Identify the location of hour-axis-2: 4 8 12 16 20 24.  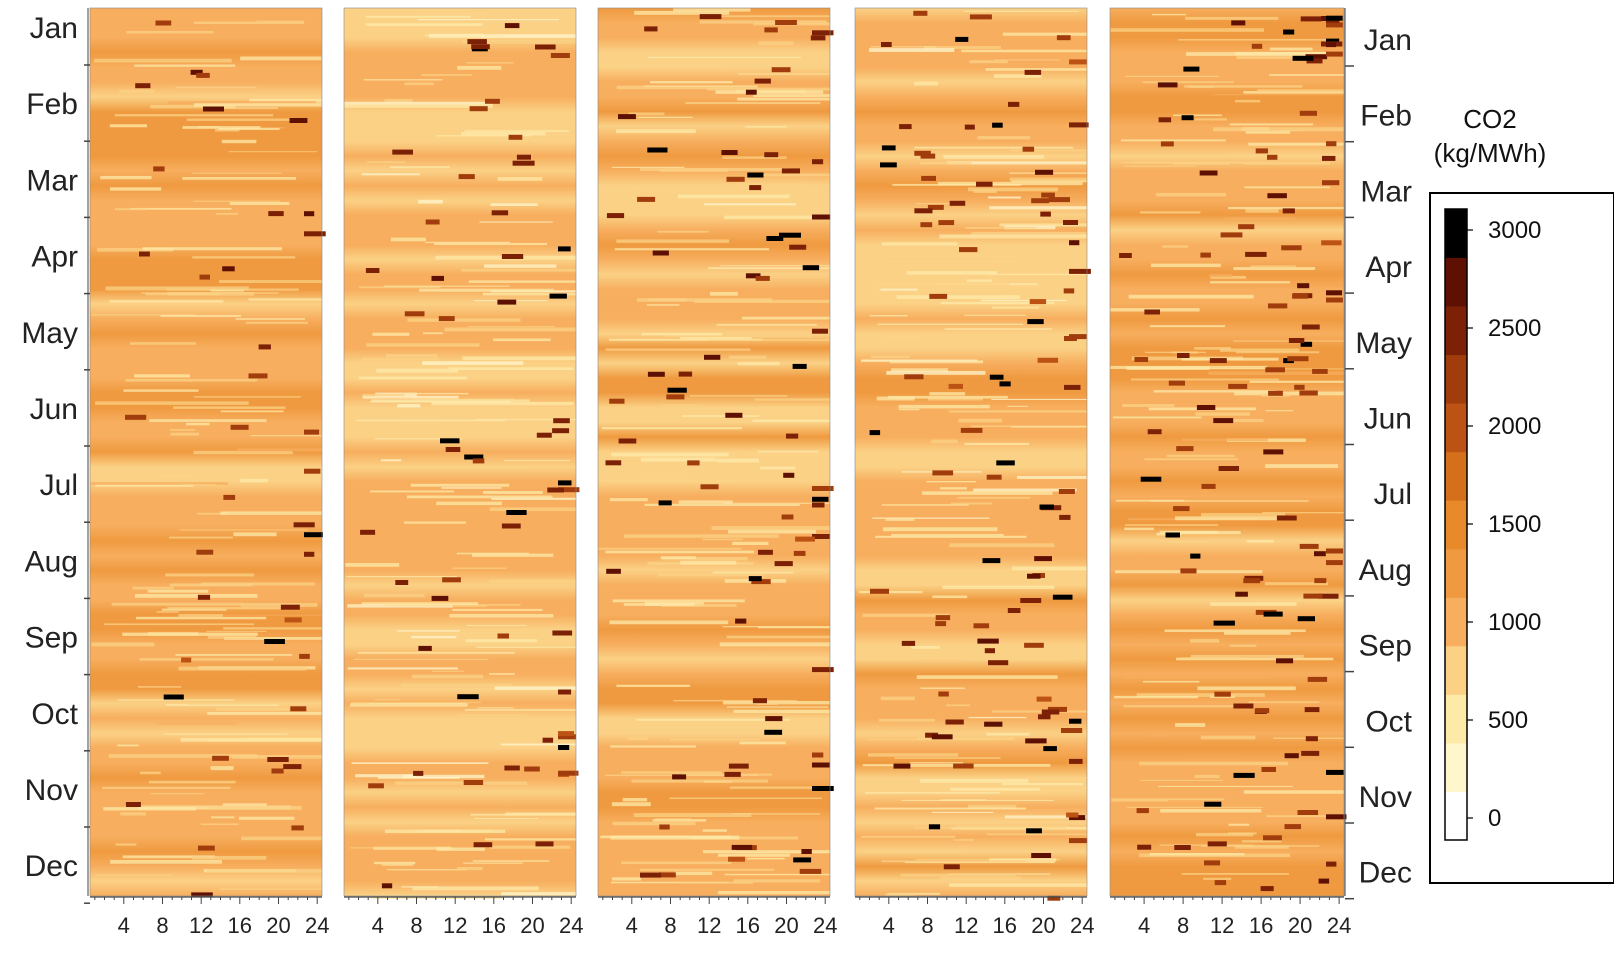
(463, 917).